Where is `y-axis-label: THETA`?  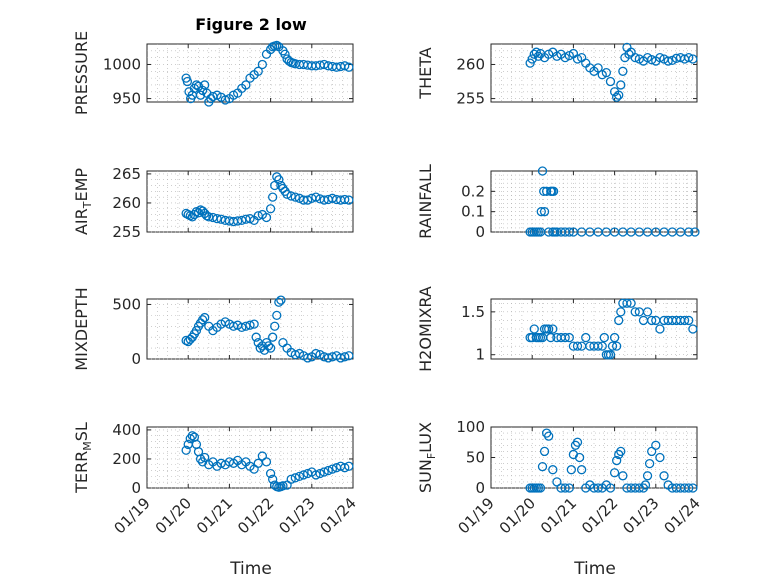 y-axis-label: THETA is located at coordinates (425, 73).